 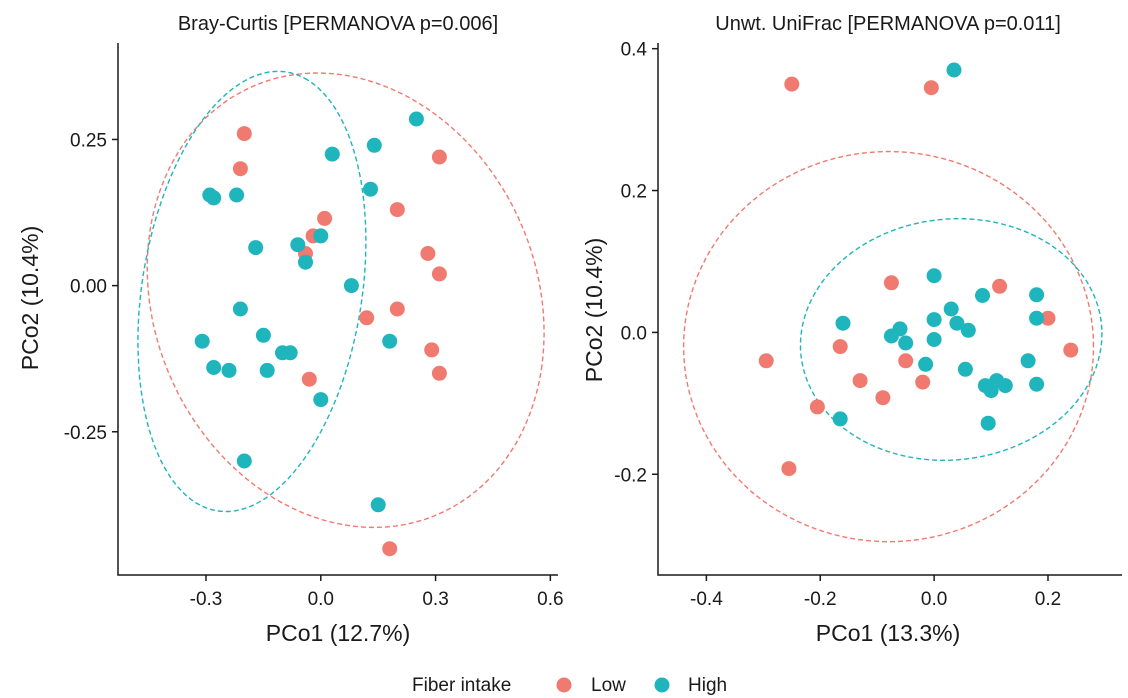 What do you see at coordinates (338, 24) in the screenshot?
I see `chart-title: Bray-Curtis [PERMANOVA p=0.006]` at bounding box center [338, 24].